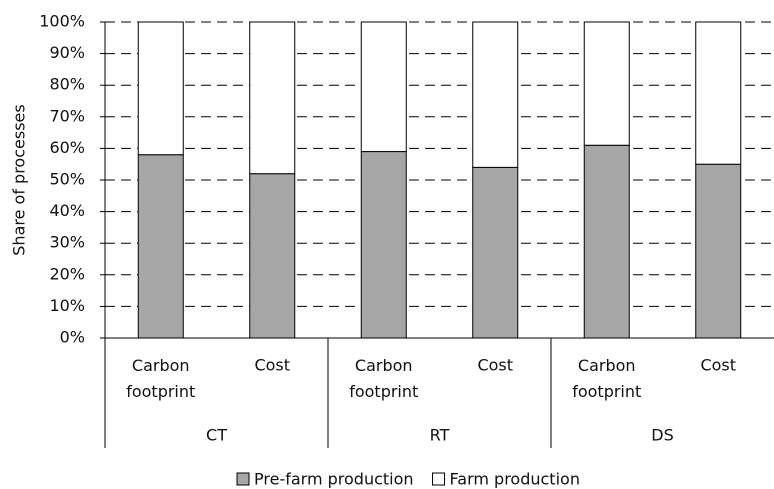 Image resolution: width=774 pixels, height=489 pixels. I want to click on y-tick-label: 50%, so click(67, 179).